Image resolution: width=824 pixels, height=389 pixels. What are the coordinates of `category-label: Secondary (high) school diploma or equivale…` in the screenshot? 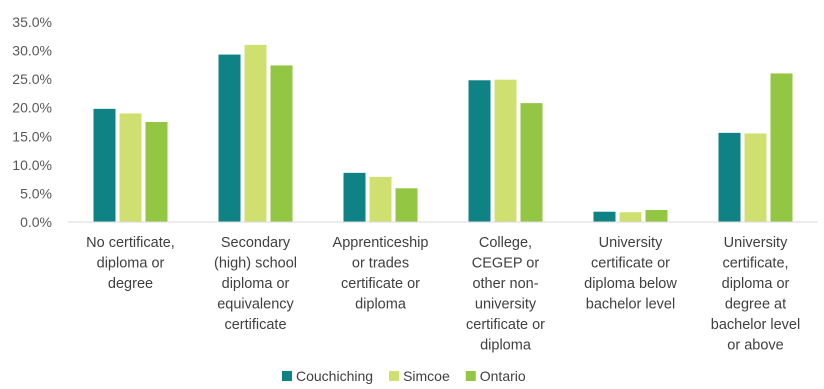 It's located at (255, 284).